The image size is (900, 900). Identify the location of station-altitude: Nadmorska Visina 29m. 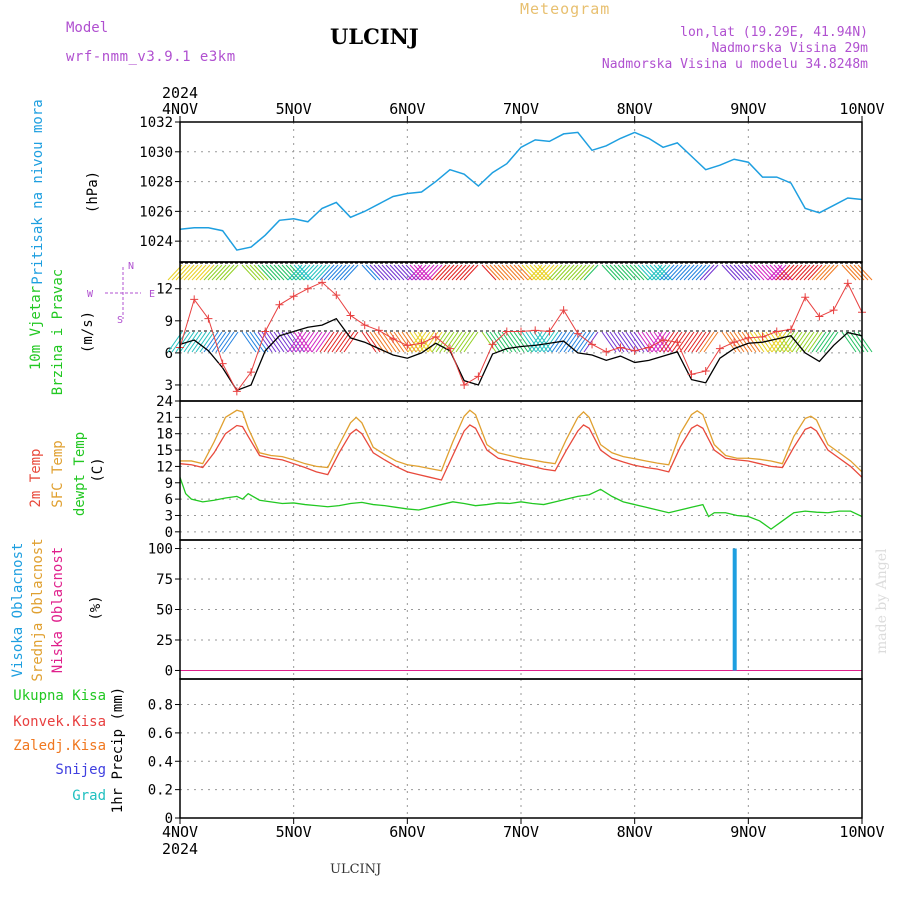
(789, 48).